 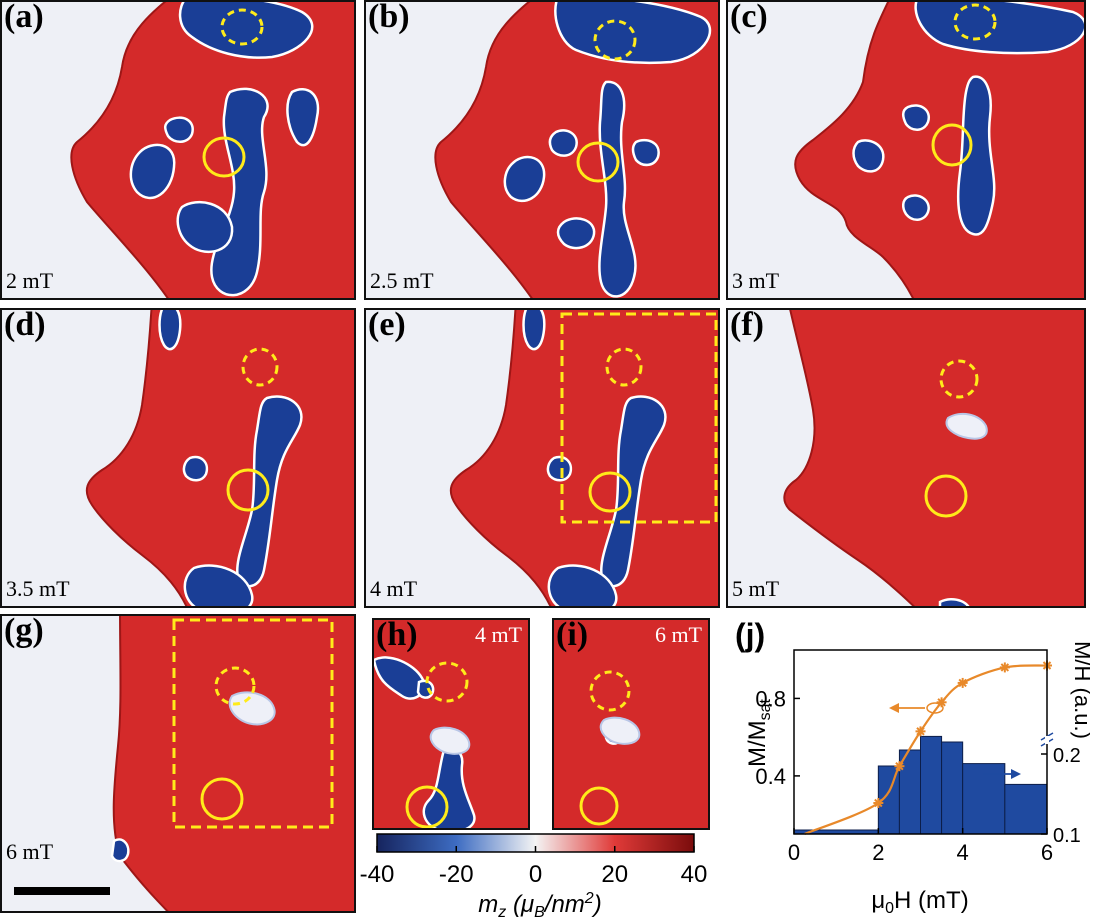 I want to click on panel-label: (h), so click(x=397, y=635).